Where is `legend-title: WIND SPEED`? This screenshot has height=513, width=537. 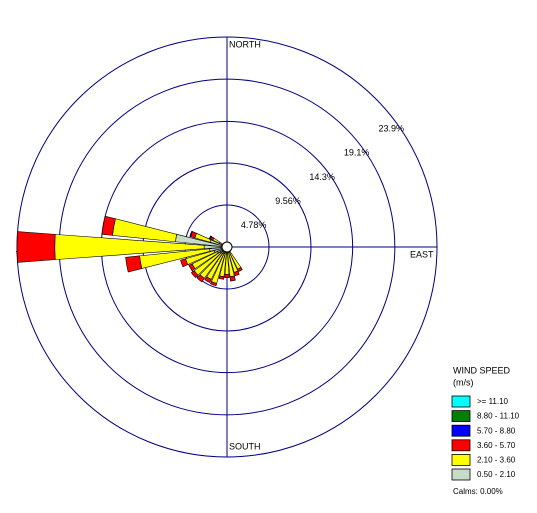
legend-title: WIND SPEED is located at coordinates (482, 370).